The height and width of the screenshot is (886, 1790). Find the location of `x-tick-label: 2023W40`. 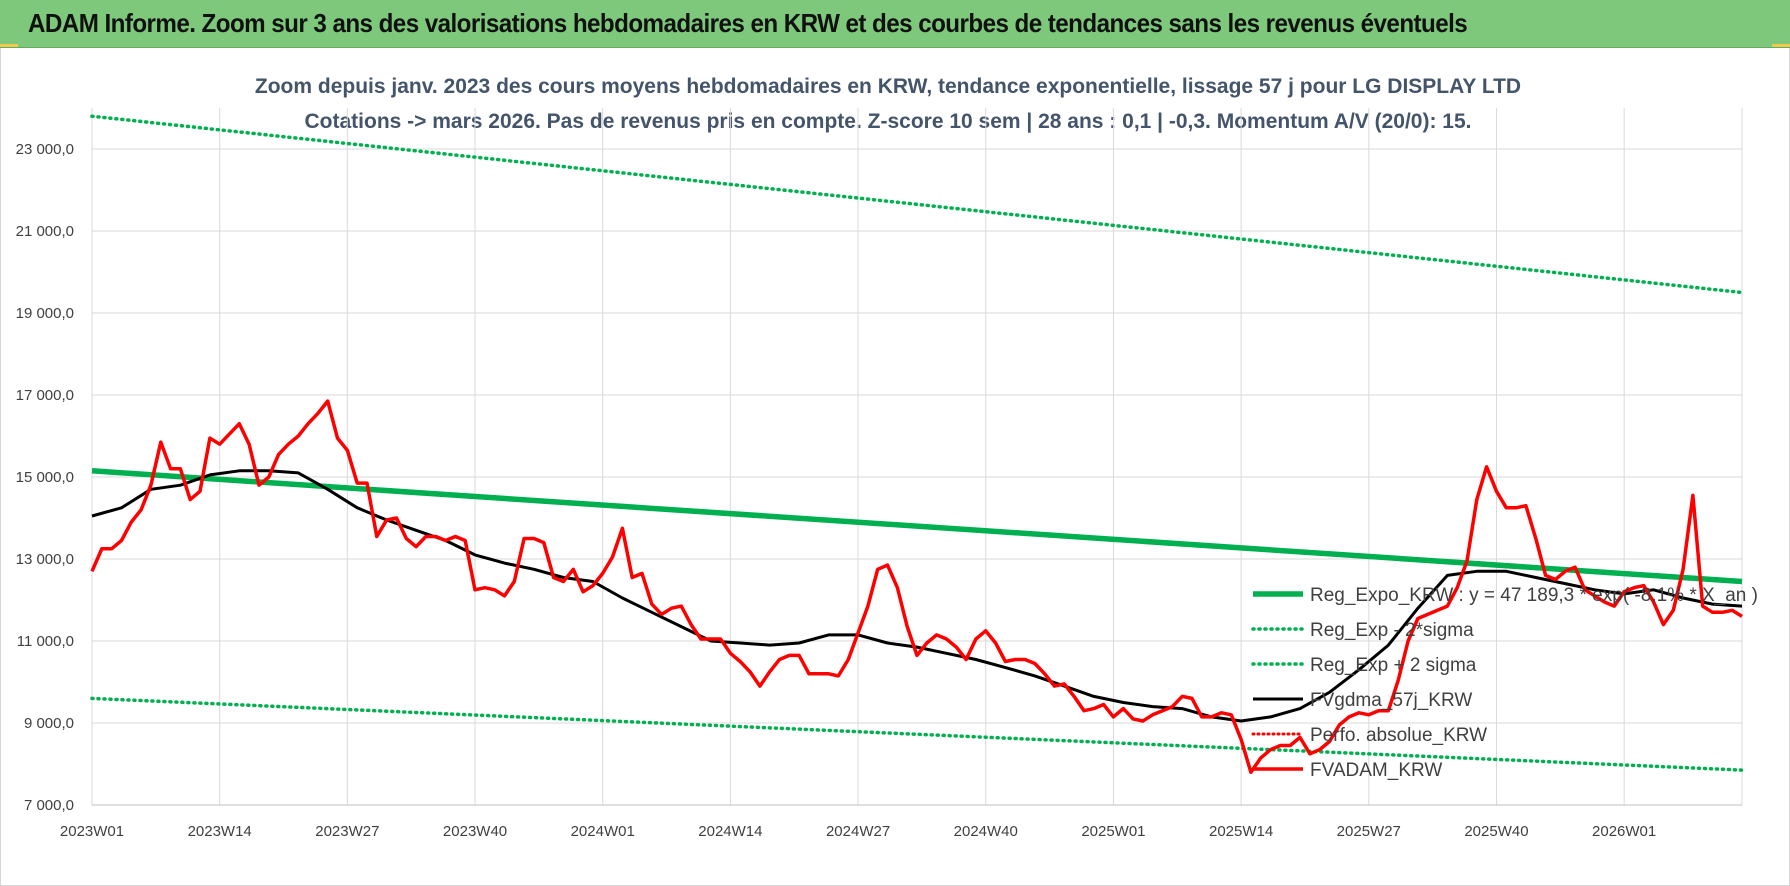

x-tick-label: 2023W40 is located at coordinates (475, 831).